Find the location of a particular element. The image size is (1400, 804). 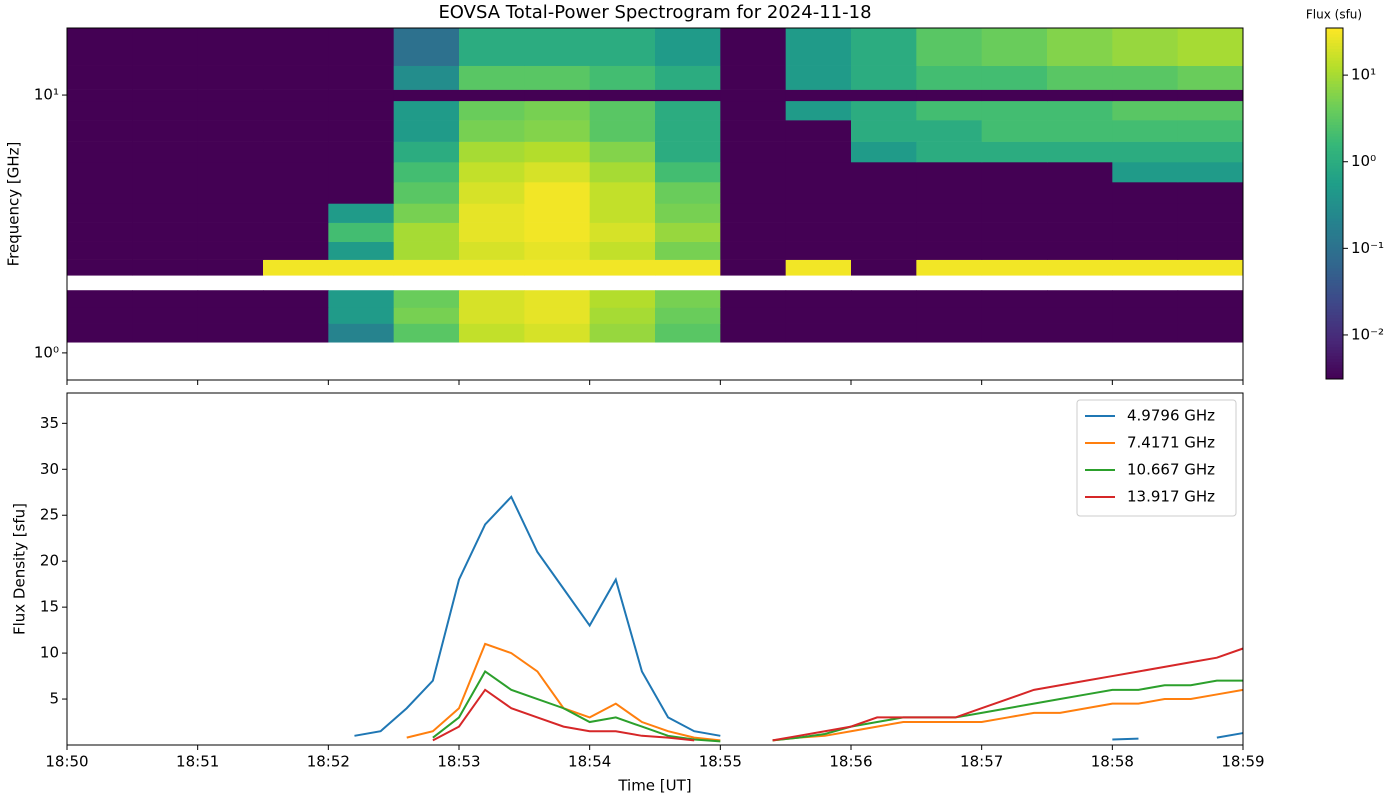

y-tick-label: 5 is located at coordinates (54, 699).